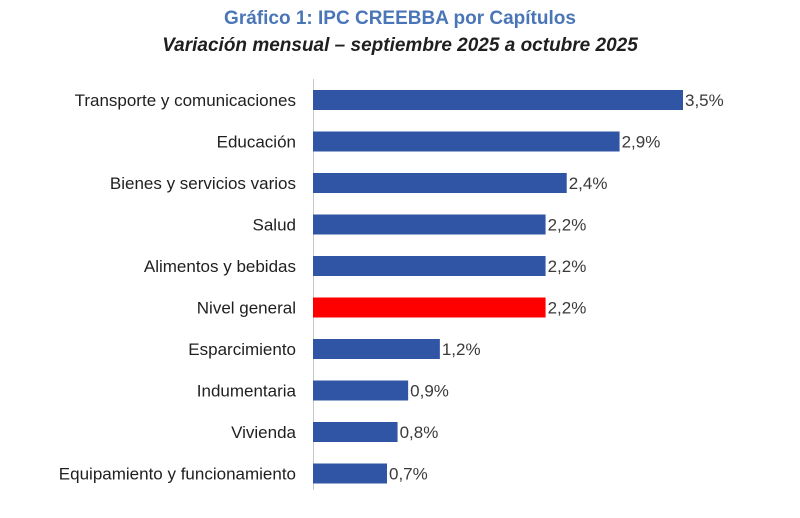 The image size is (800, 518). What do you see at coordinates (263, 432) in the screenshot?
I see `category-label: Vivienda` at bounding box center [263, 432].